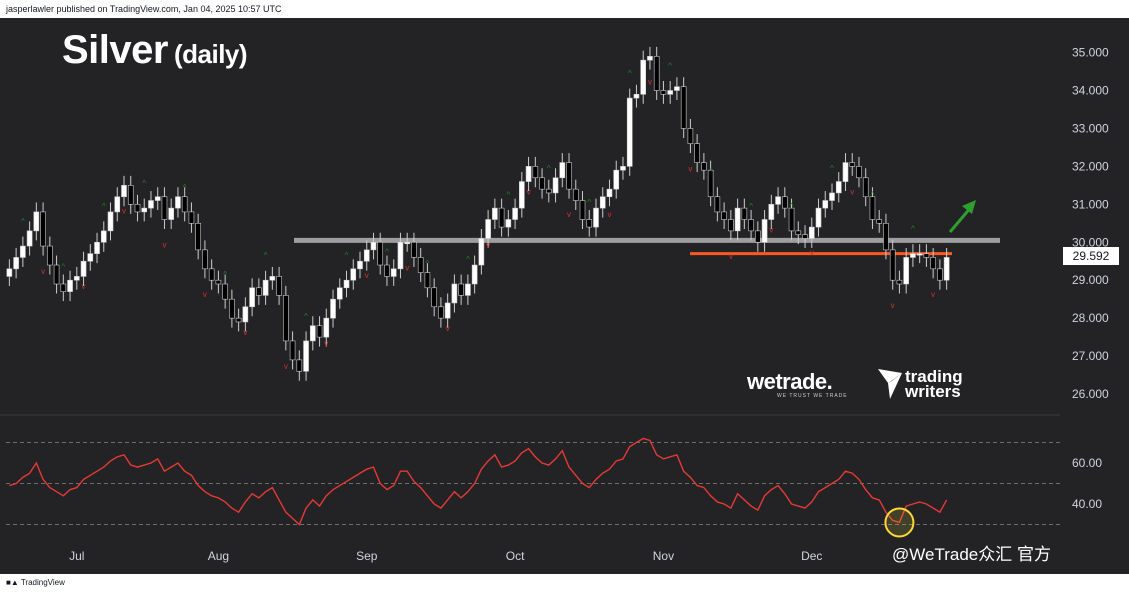 This screenshot has width=1129, height=592. Describe the element at coordinates (1090, 280) in the screenshot. I see `price-tick-label: 29.000` at that location.